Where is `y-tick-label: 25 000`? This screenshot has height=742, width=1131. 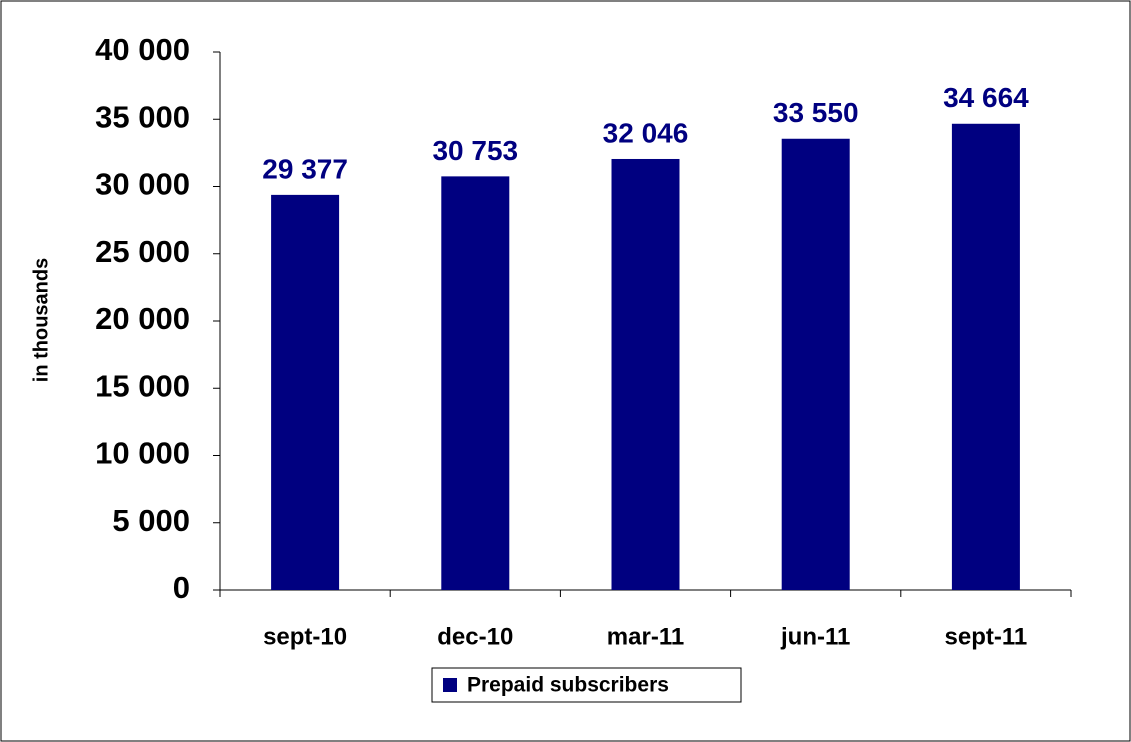
y-tick-label: 25 000 is located at coordinates (142, 251).